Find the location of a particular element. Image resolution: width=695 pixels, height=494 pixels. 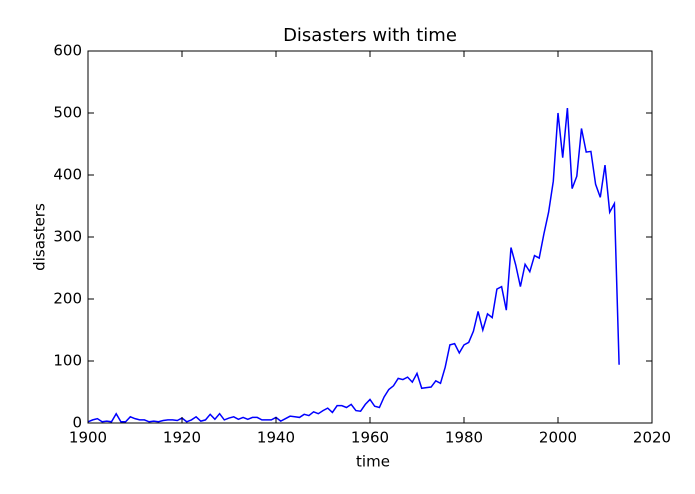

chart-title: Disasters with time is located at coordinates (370, 35).